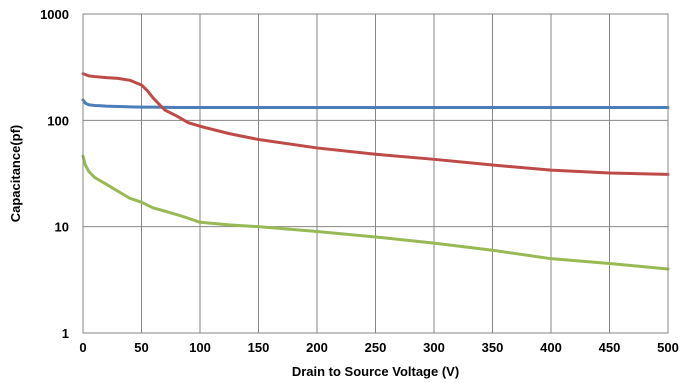 This screenshot has height=383, width=681. I want to click on y-tick-label: 10, so click(62, 227).